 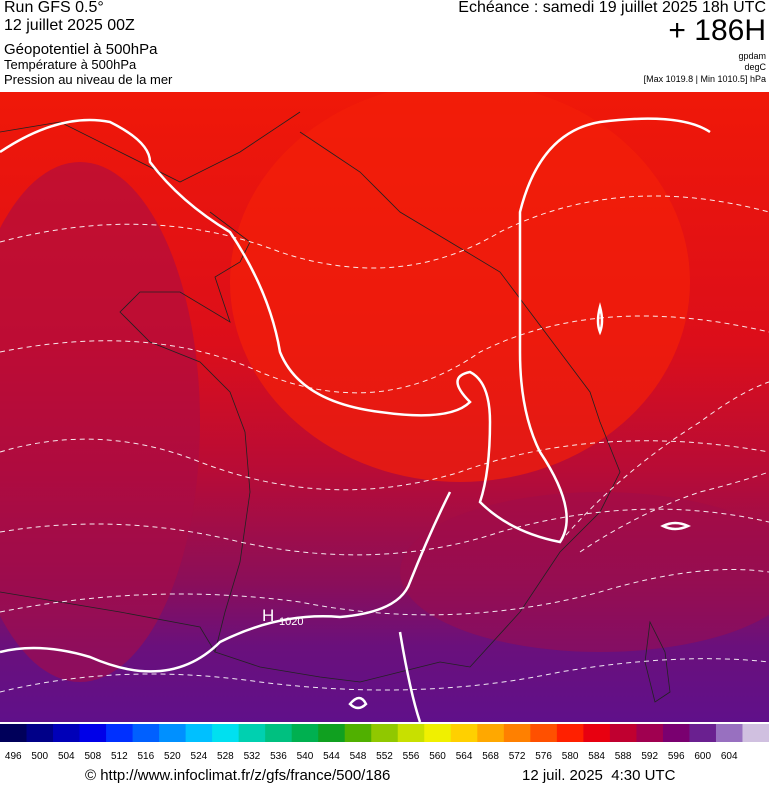 What do you see at coordinates (278, 756) in the screenshot?
I see `colorbar-label: 536` at bounding box center [278, 756].